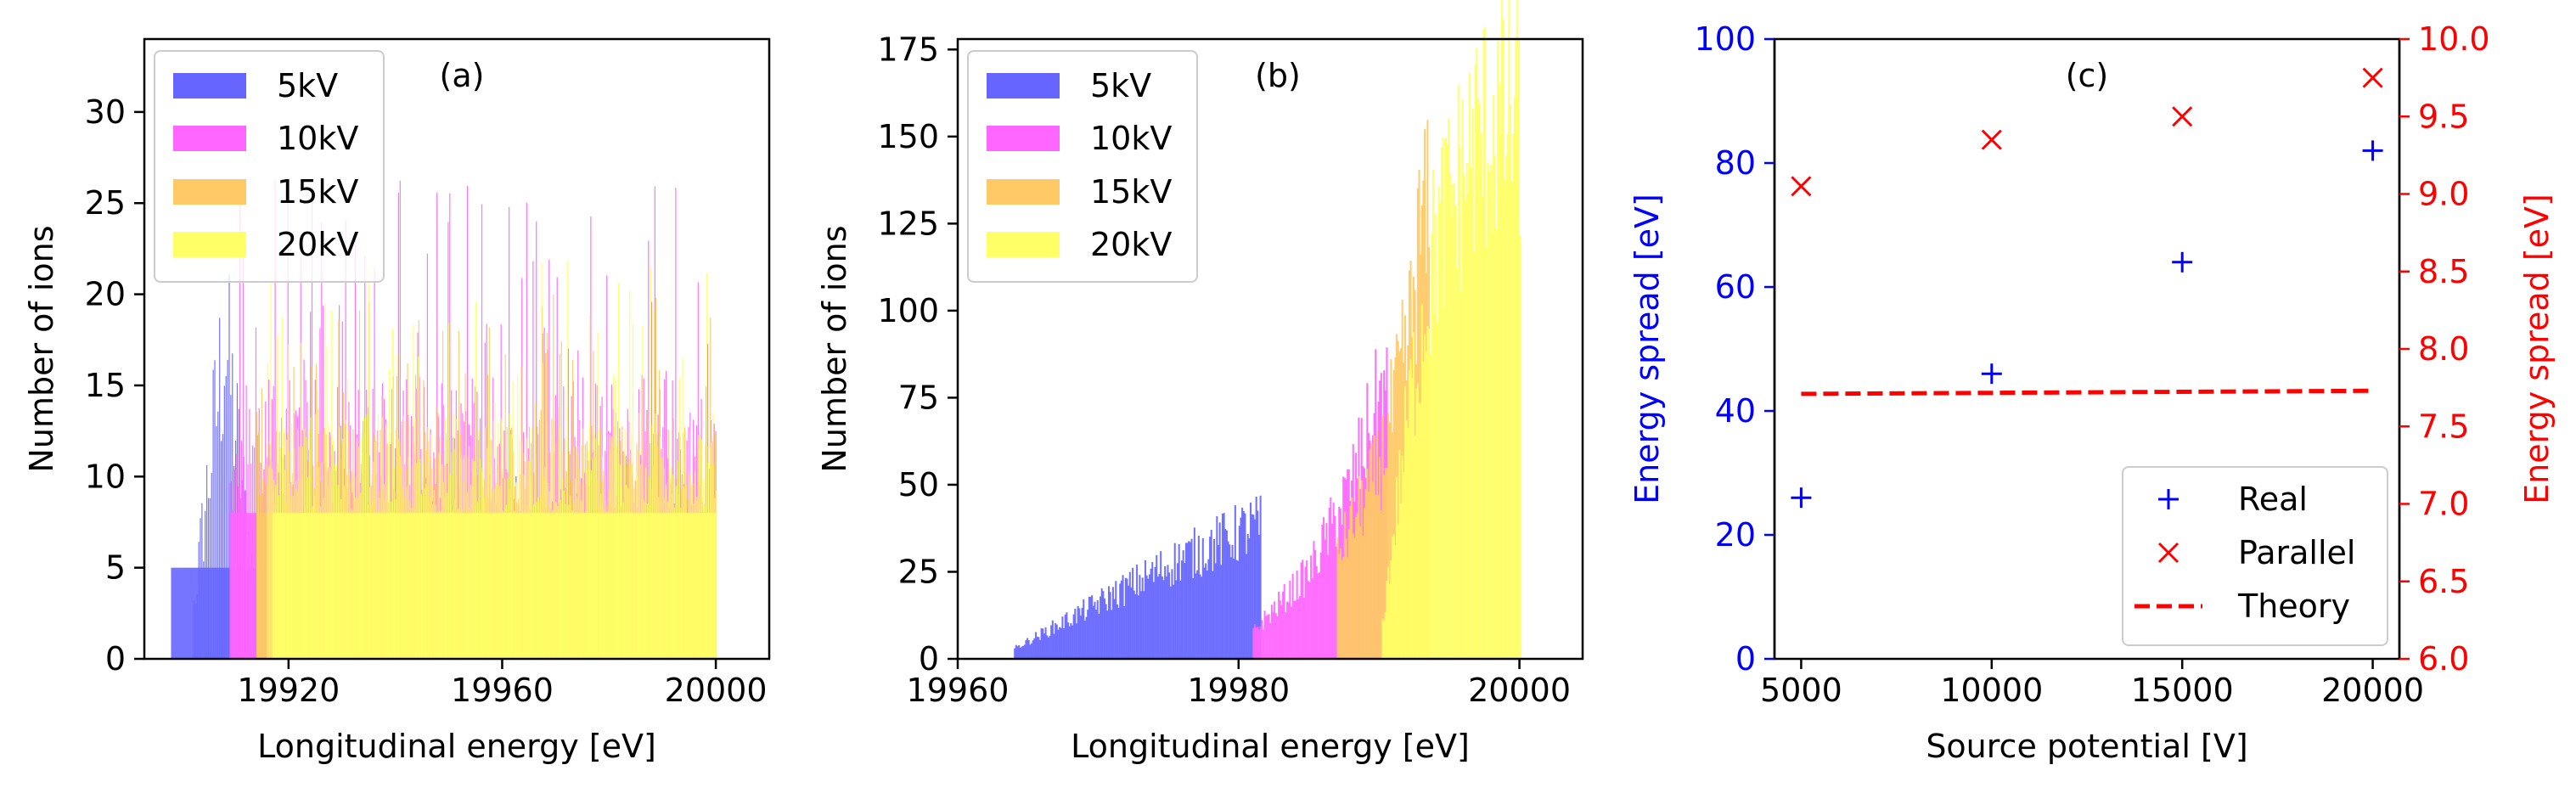 The height and width of the screenshot is (793, 2576). What do you see at coordinates (457, 746) in the screenshot?
I see `panel-a-xlabel: Longitudinal energy [eV]` at bounding box center [457, 746].